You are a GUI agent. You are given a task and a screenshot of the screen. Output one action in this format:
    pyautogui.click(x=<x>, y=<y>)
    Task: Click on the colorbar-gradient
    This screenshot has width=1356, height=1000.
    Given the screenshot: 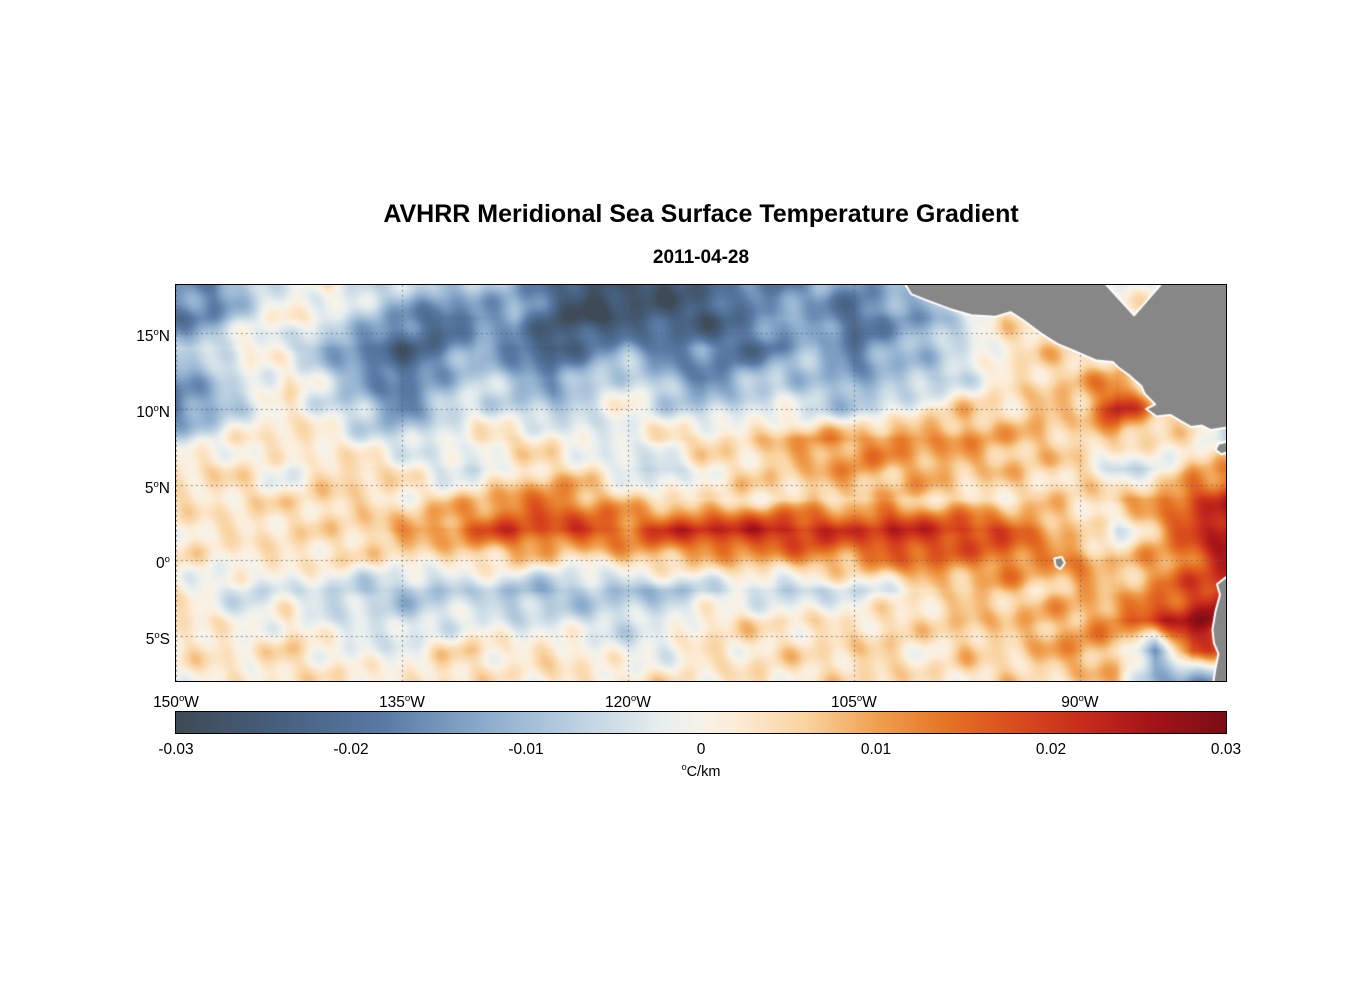 What is the action you would take?
    pyautogui.click(x=701, y=722)
    